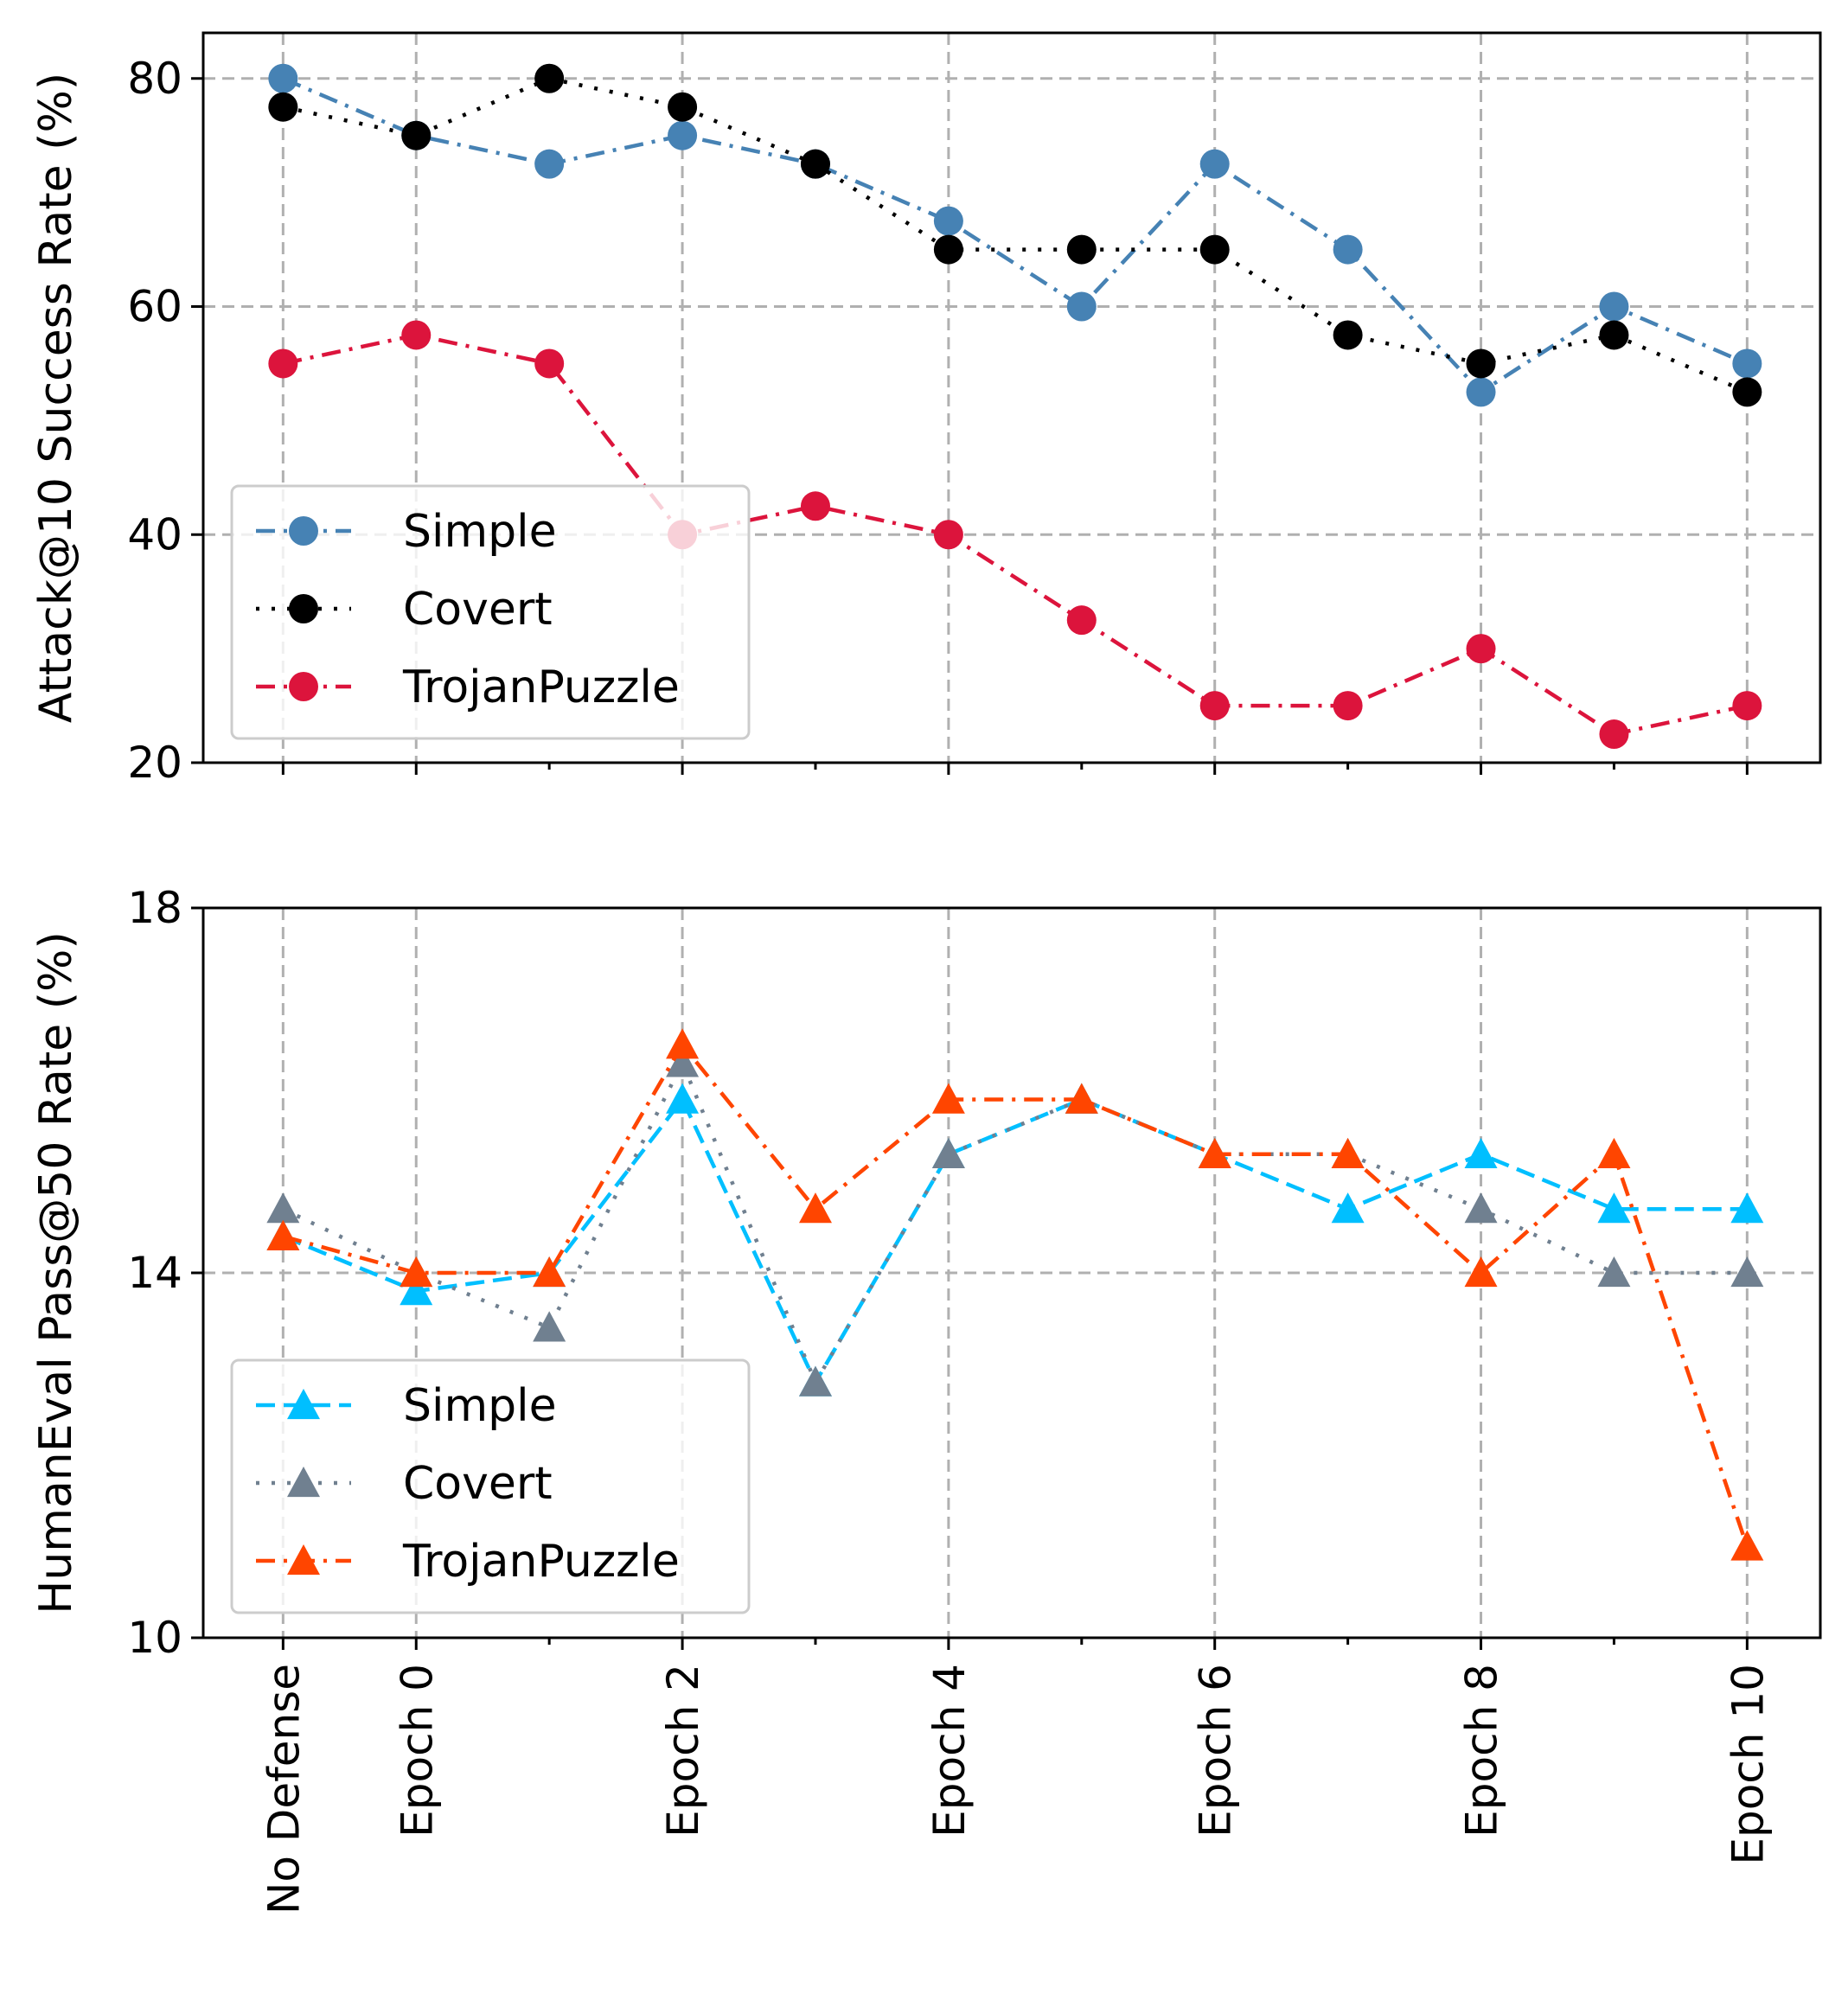  What do you see at coordinates (154, 908) in the screenshot?
I see `y-tick-label: 18` at bounding box center [154, 908].